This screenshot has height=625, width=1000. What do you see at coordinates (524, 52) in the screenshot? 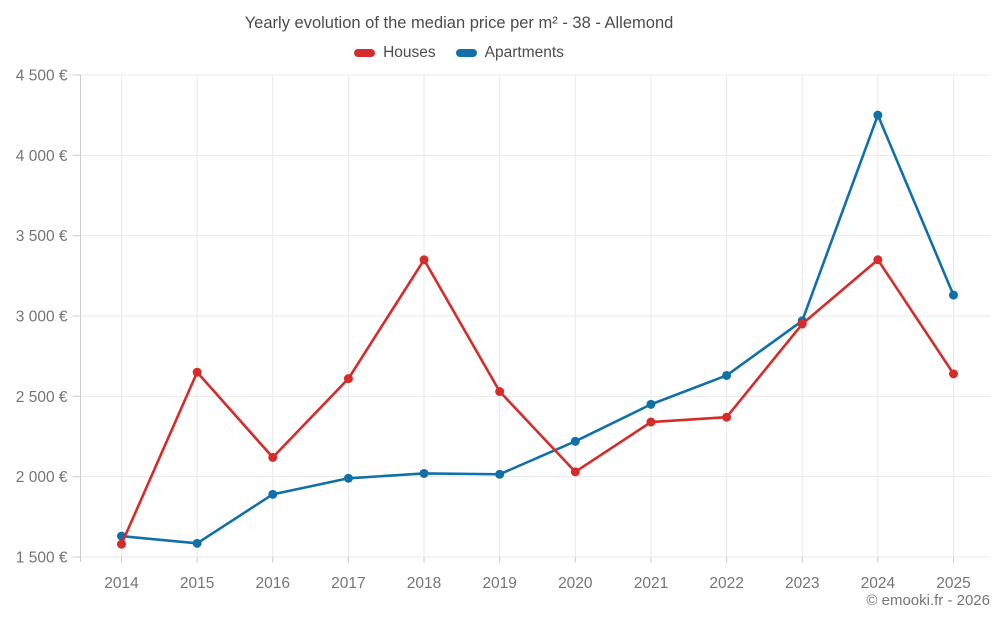
I see `apartments-series-label: Apartments` at bounding box center [524, 52].